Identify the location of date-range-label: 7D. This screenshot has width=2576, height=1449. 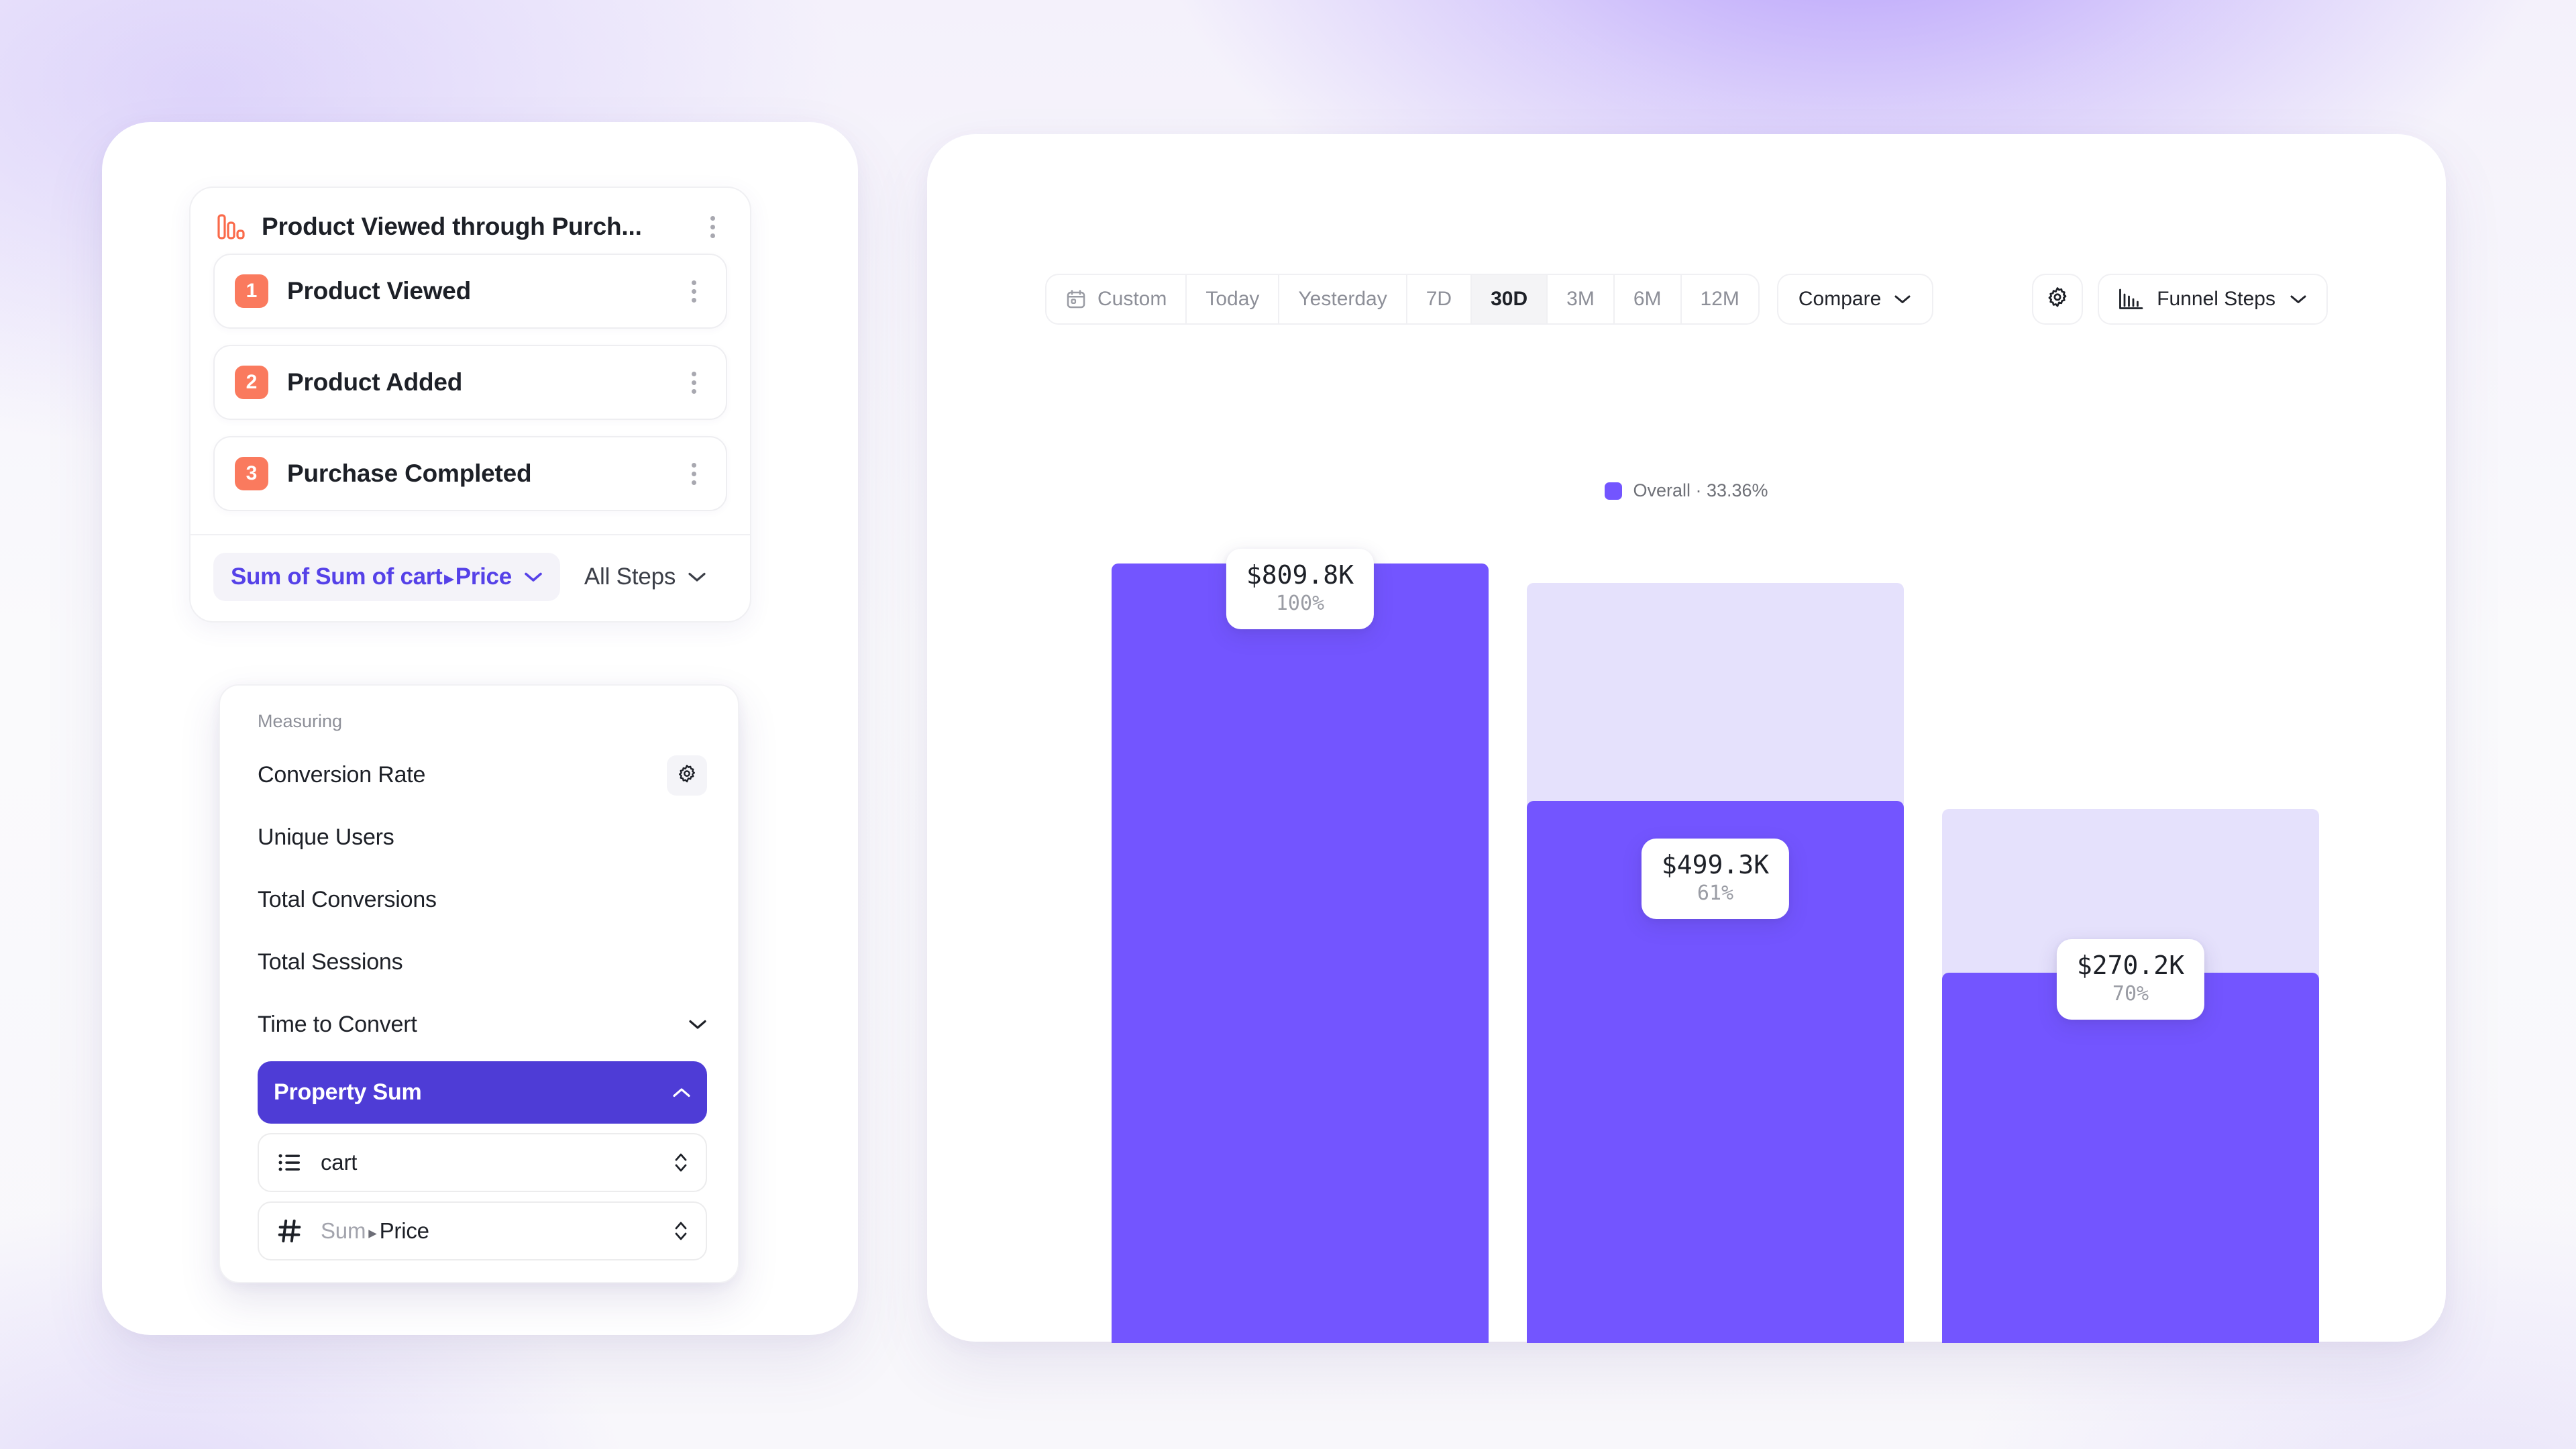
(1439, 299).